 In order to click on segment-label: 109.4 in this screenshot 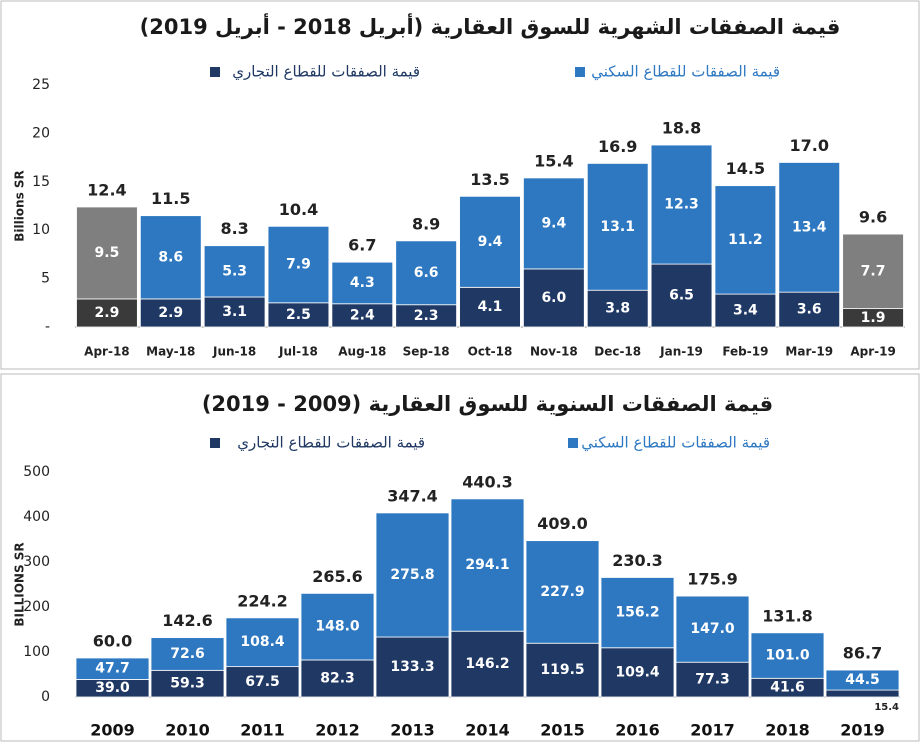, I will do `click(637, 672)`.